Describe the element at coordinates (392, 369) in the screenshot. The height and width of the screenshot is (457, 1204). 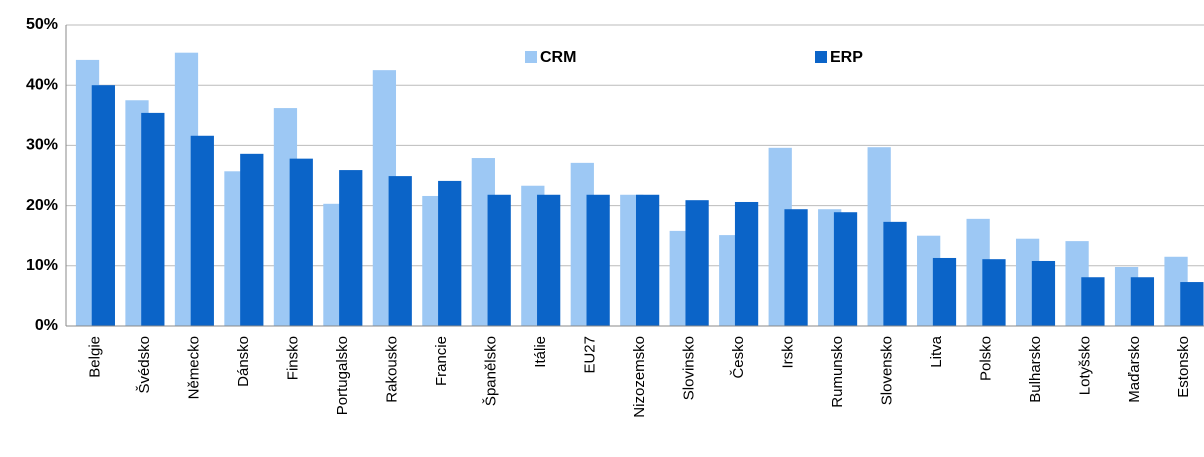
I see `x-tick-label: Rakousko` at that location.